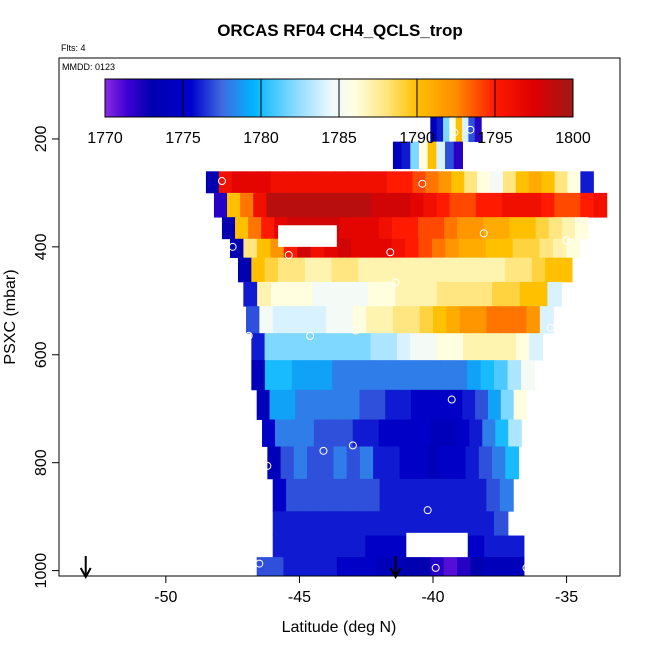  What do you see at coordinates (46, 356) in the screenshot?
I see `y-axis: 200 400 600 800 1000` at bounding box center [46, 356].